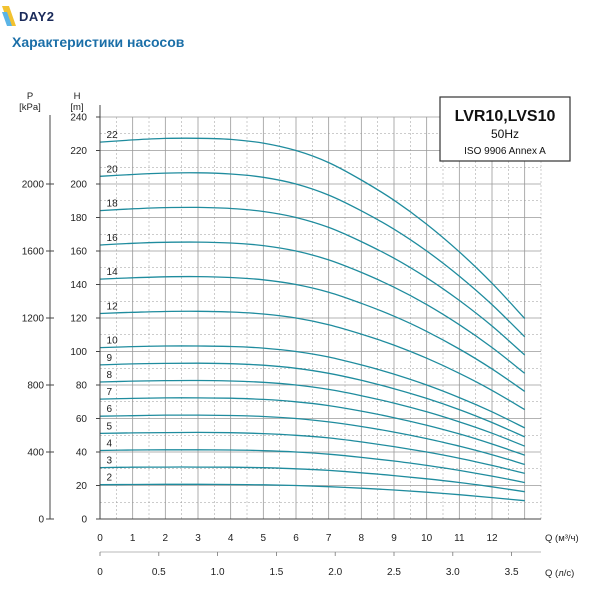 Image resolution: width=600 pixels, height=600 pixels. What do you see at coordinates (394, 572) in the screenshot?
I see `x2-tick-label: 2.5` at bounding box center [394, 572].